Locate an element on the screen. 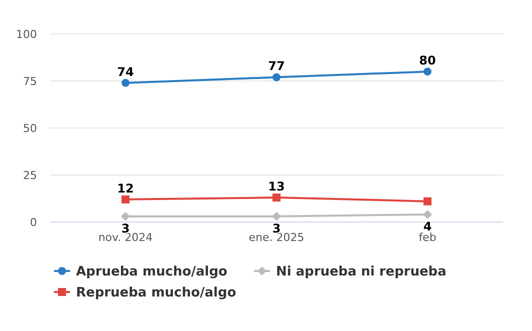 Image resolution: width=532 pixels, height=331 pixels. data-label: 4 is located at coordinates (427, 226).